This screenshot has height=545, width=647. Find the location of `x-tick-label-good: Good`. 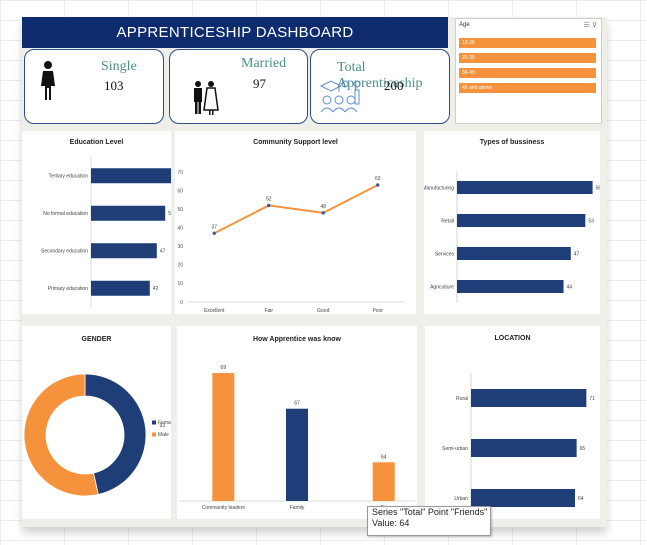

x-tick-label-good: Good is located at coordinates (323, 311).